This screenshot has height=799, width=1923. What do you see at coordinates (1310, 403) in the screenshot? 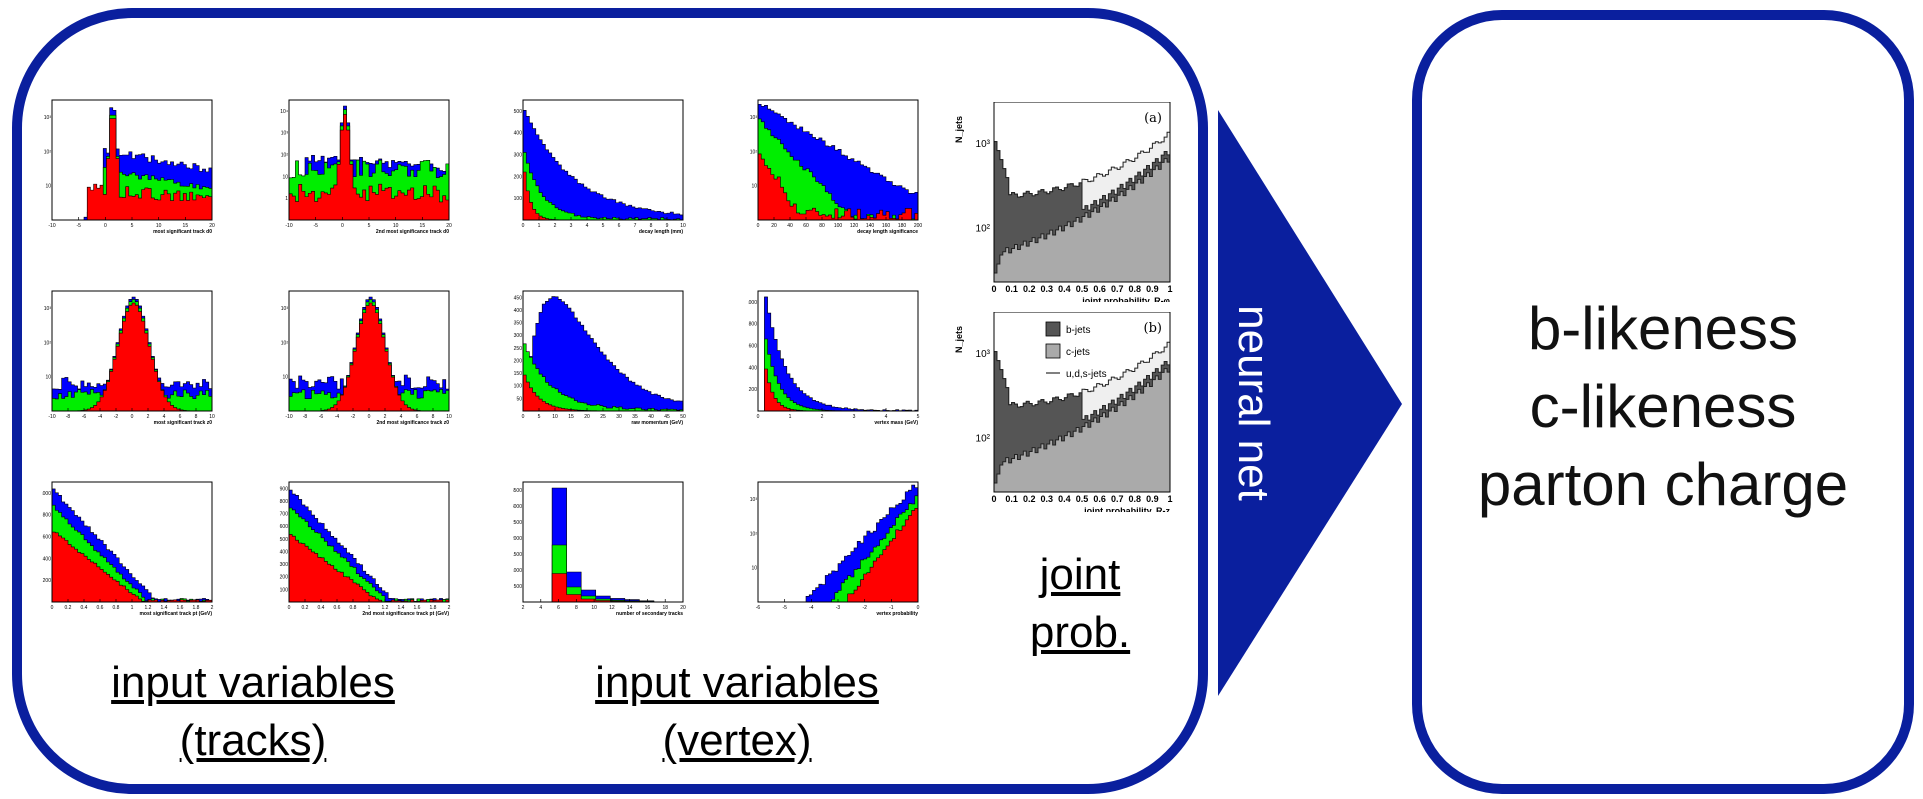
I see `neural-net-arrow` at bounding box center [1310, 403].